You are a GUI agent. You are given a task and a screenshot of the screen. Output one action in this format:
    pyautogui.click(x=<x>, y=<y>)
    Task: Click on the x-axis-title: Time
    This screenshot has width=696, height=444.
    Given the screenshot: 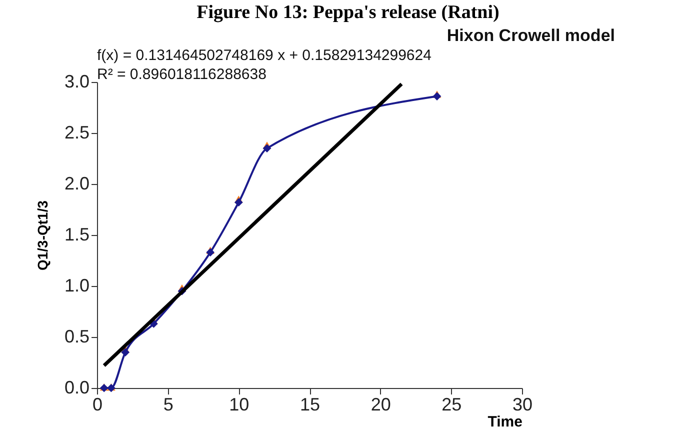 What is the action you would take?
    pyautogui.click(x=505, y=422)
    